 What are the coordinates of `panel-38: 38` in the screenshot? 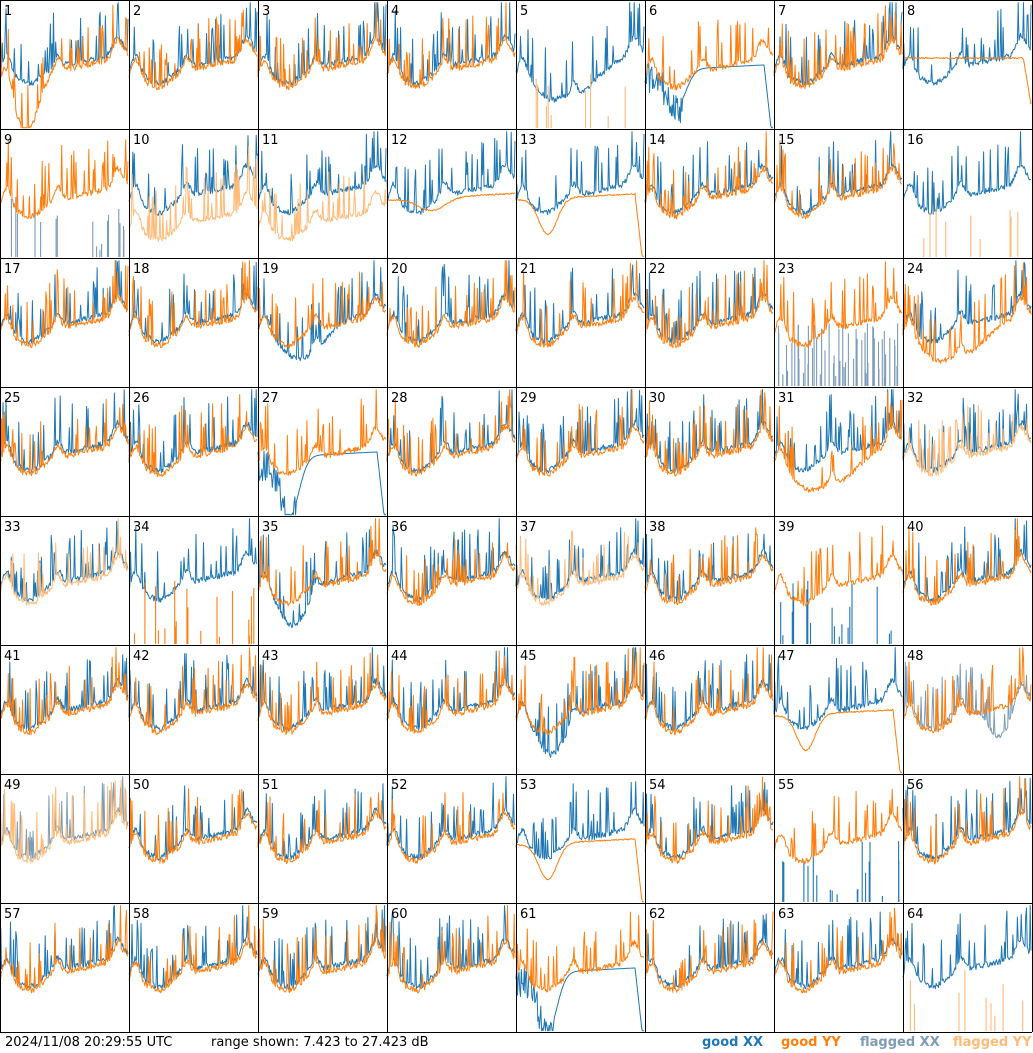 It's located at (709, 563).